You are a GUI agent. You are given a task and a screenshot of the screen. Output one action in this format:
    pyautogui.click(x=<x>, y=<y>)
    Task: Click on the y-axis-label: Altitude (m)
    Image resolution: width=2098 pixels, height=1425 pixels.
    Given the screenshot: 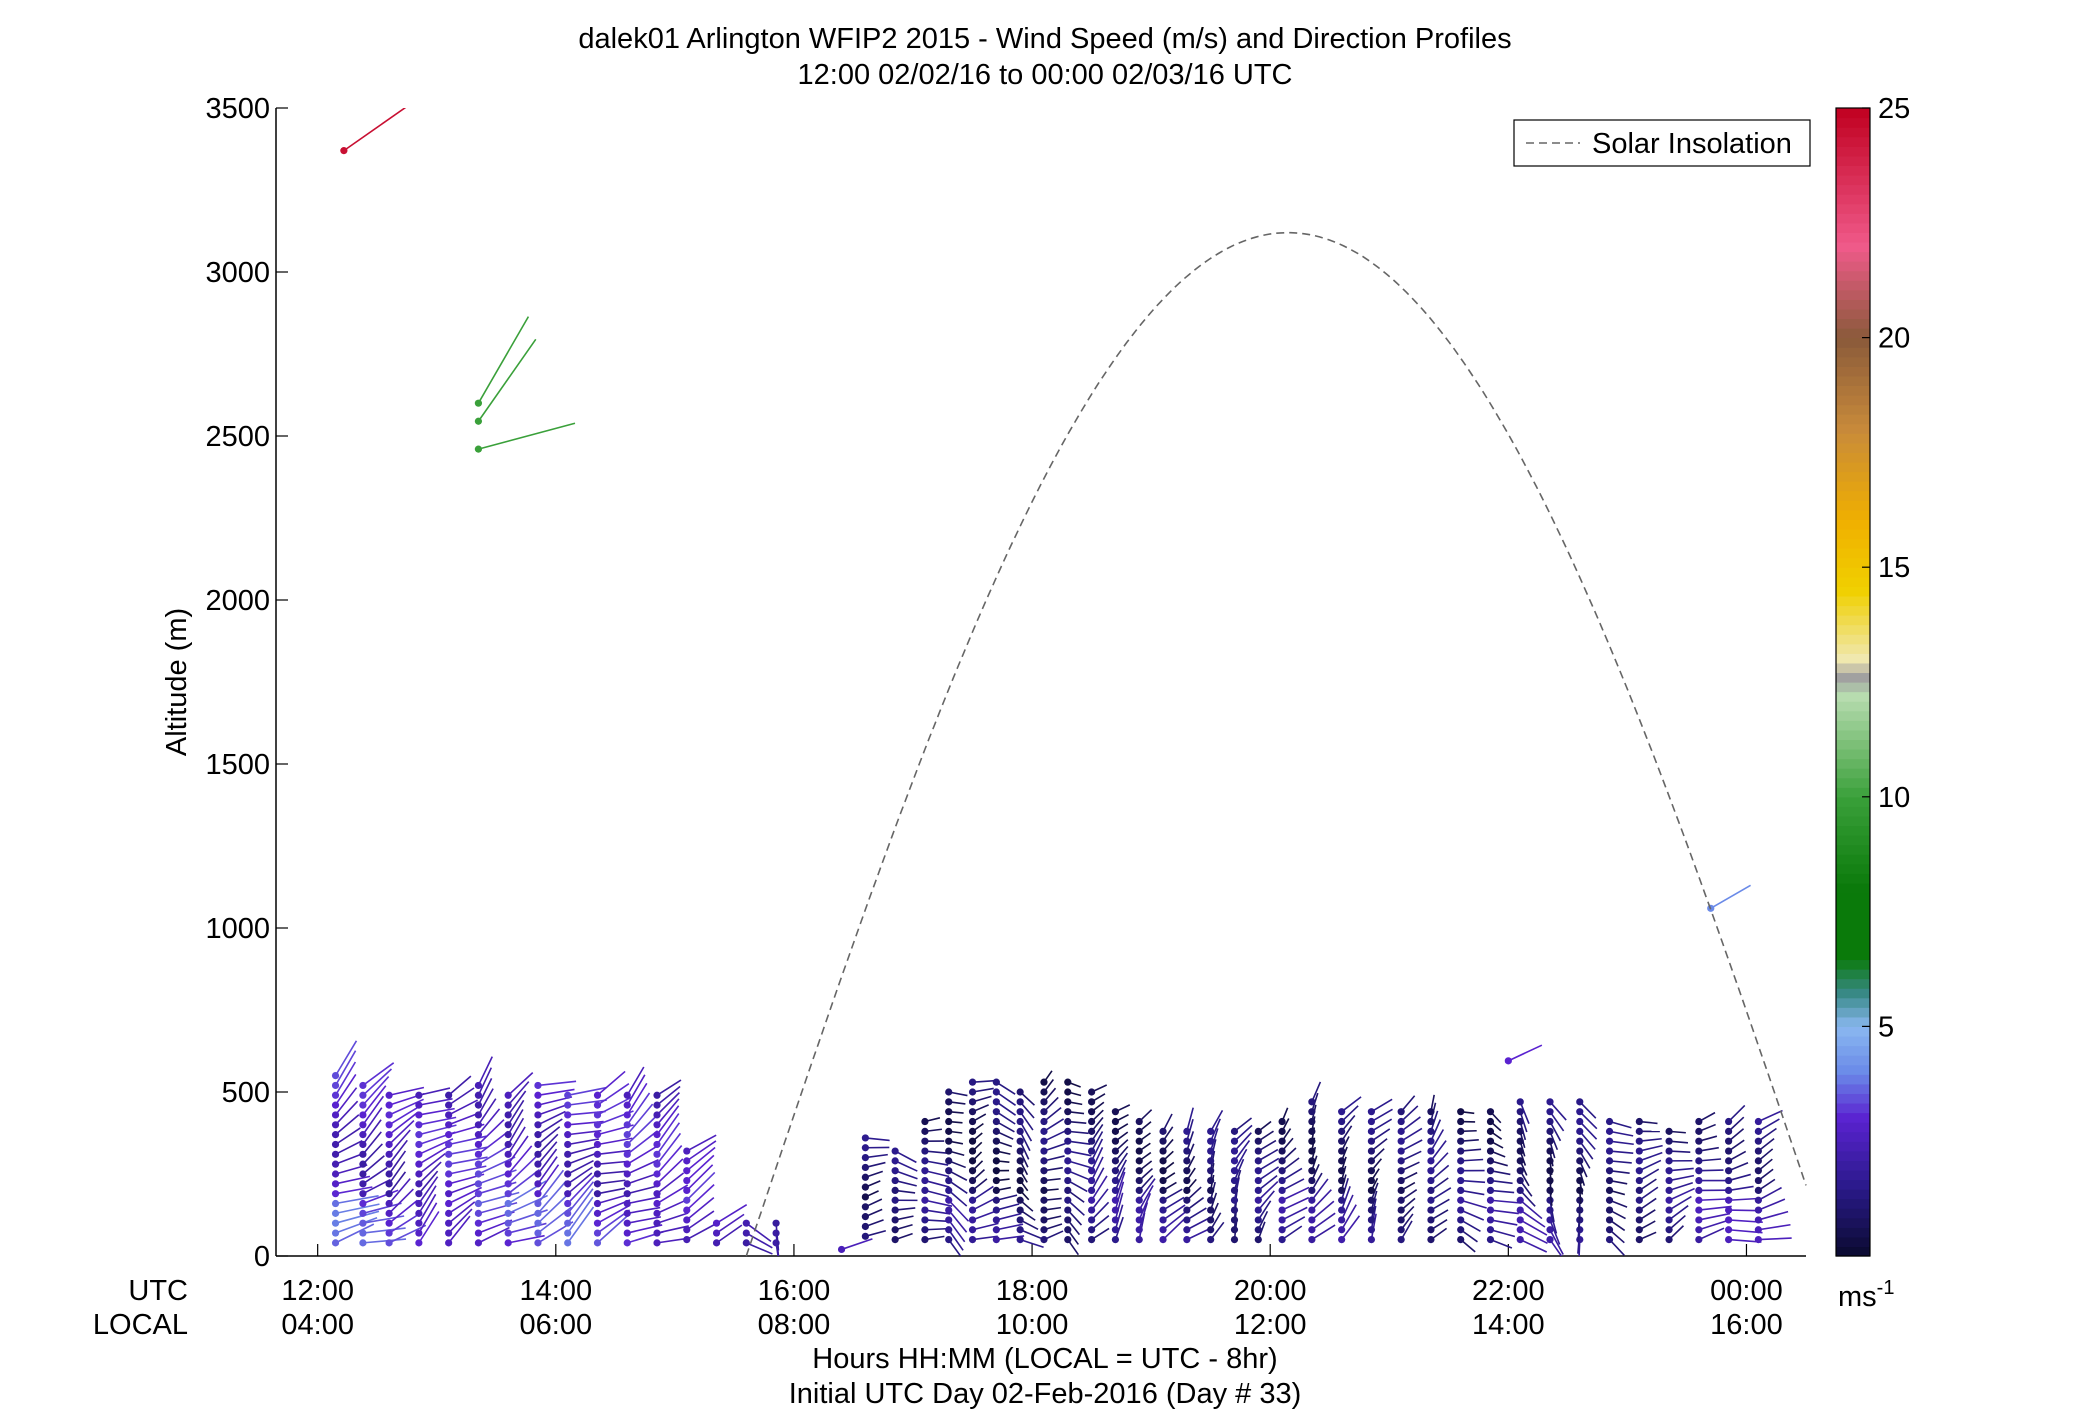 What is the action you would take?
    pyautogui.click(x=177, y=682)
    